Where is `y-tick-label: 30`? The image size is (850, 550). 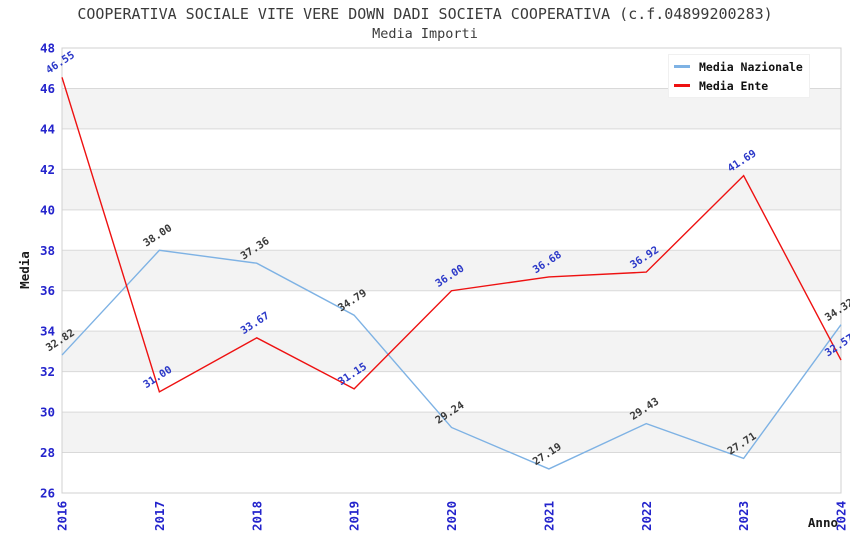
y-tick-label: 30 is located at coordinates (47, 412).